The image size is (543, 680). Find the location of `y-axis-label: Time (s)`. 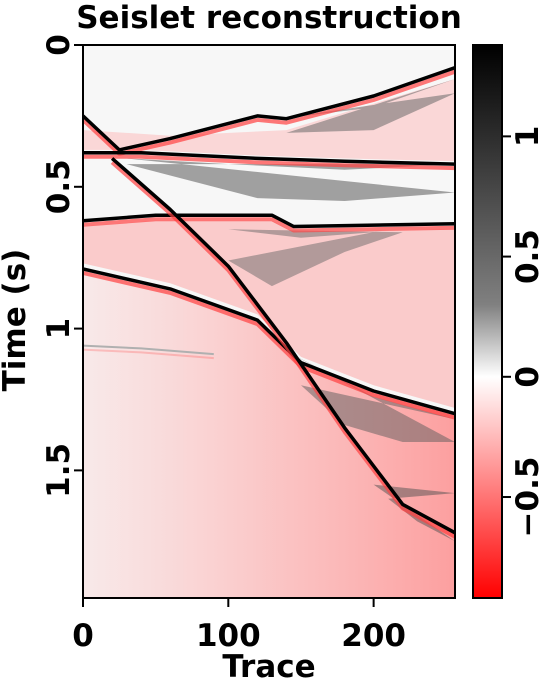

y-axis-label: Time (s) is located at coordinates (16, 320).